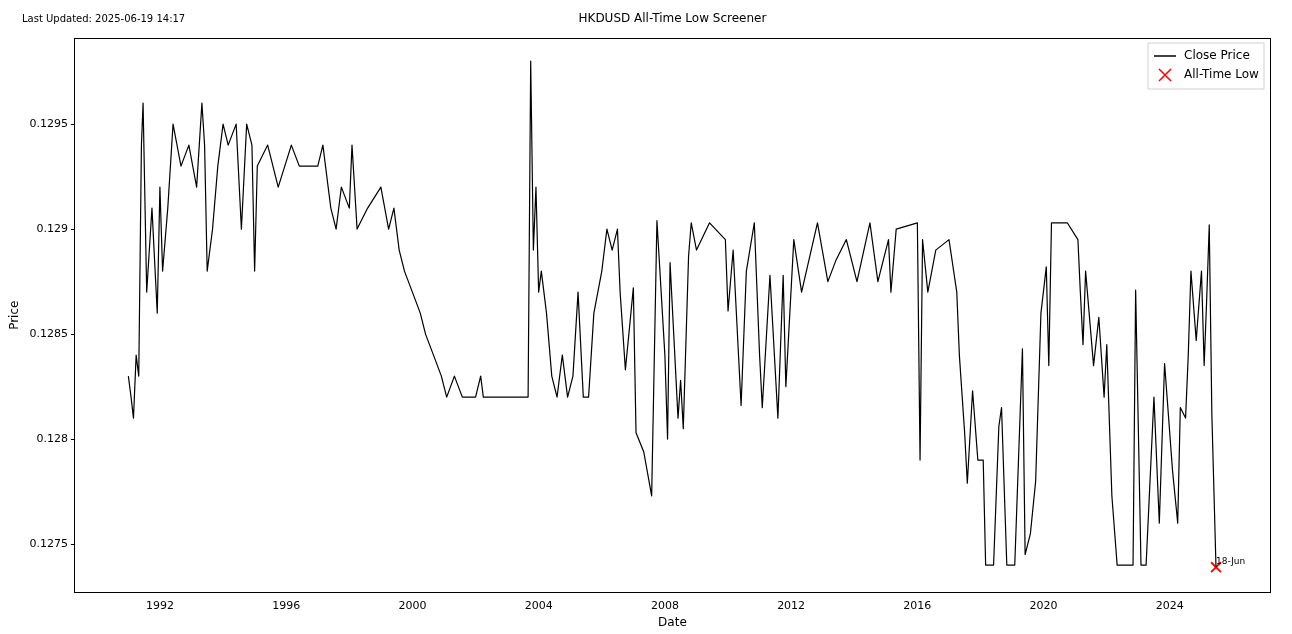  What do you see at coordinates (14, 315) in the screenshot?
I see `y-axis-title: Price` at bounding box center [14, 315].